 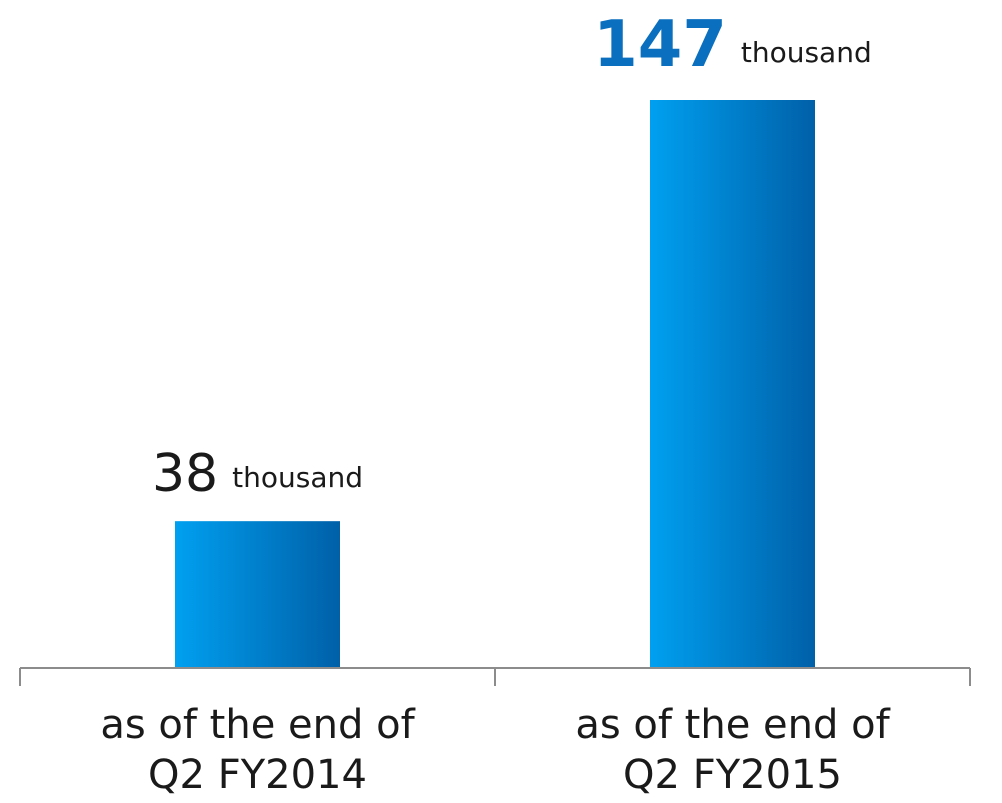 I want to click on data-label: 38 thousand, so click(x=257, y=474).